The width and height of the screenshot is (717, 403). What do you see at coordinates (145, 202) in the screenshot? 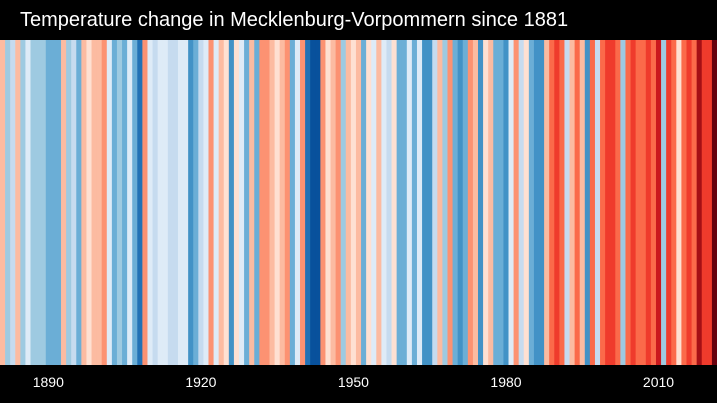
I see `stripe-1909` at bounding box center [145, 202].